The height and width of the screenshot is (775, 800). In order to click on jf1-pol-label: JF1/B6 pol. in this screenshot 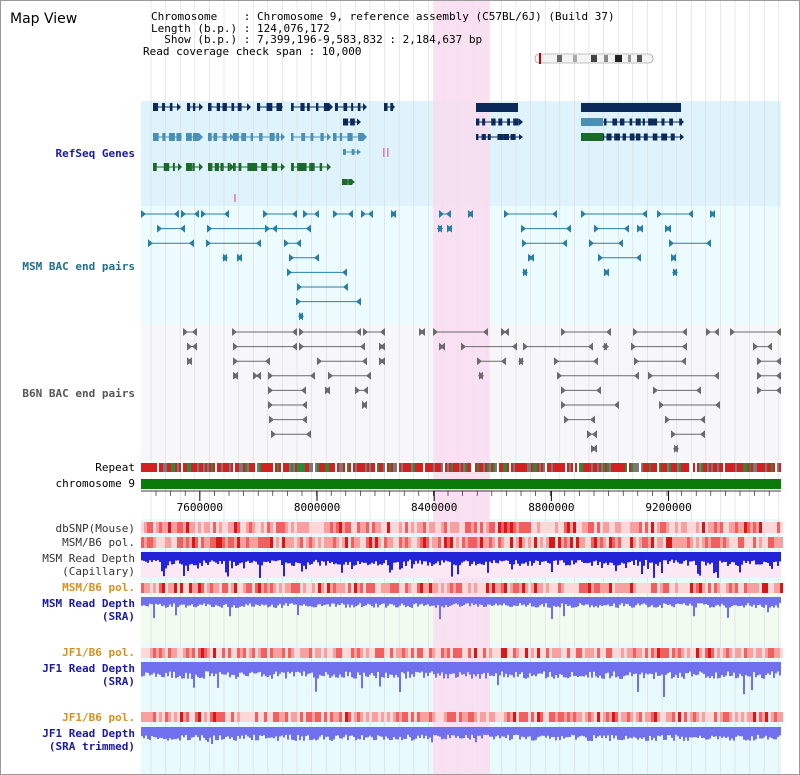, I will do `click(98, 652)`.